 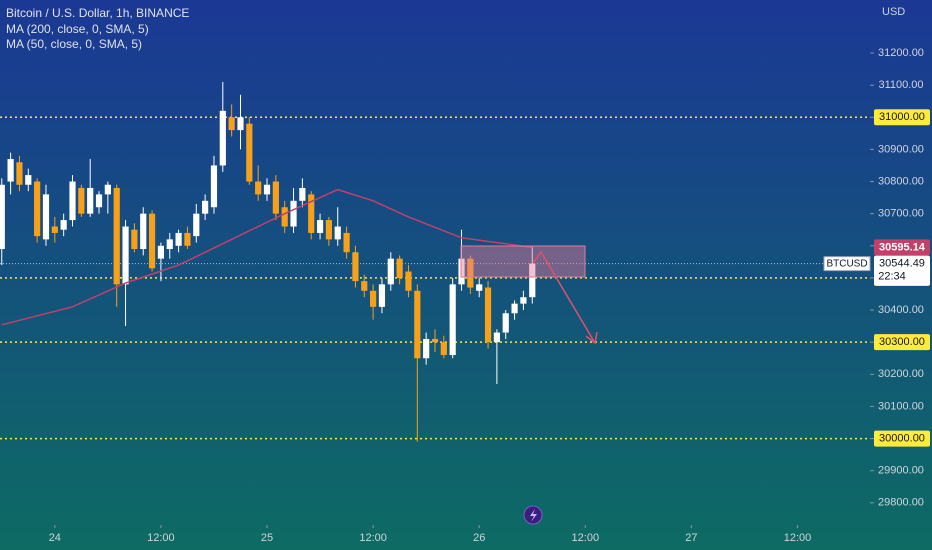 I want to click on y-tick-label: 30400.00, so click(x=901, y=310).